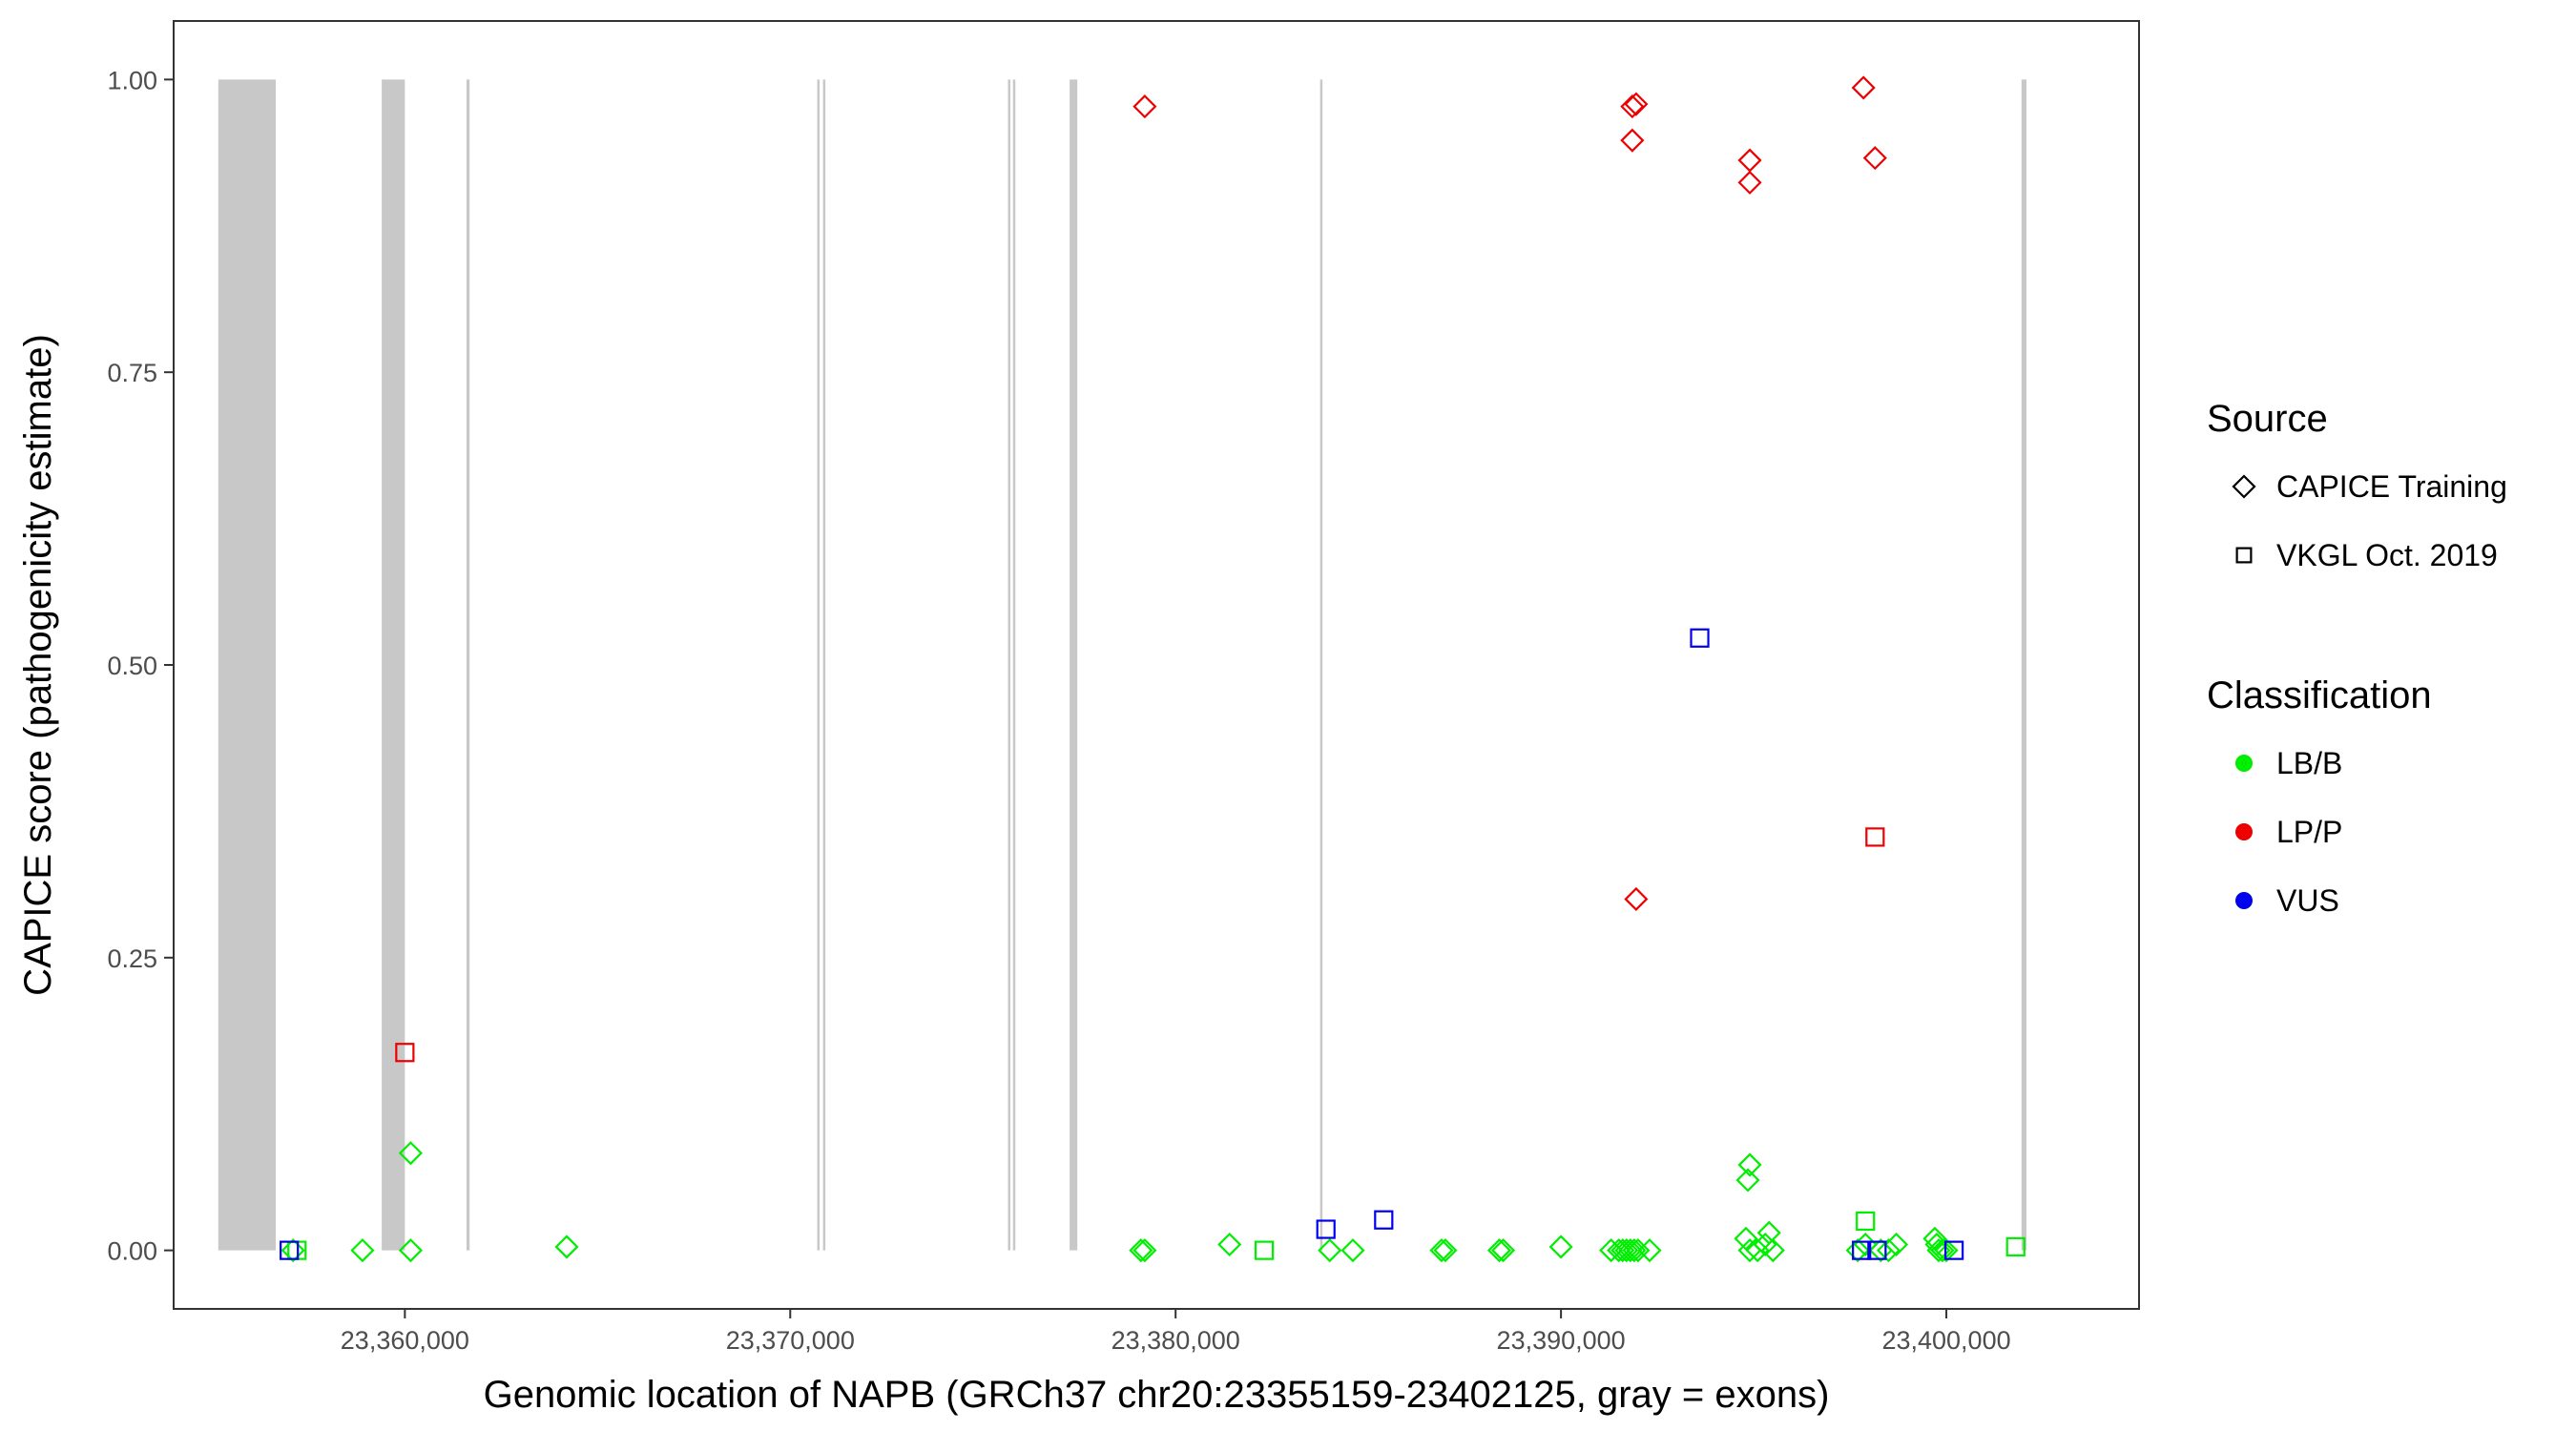  What do you see at coordinates (2267, 419) in the screenshot?
I see `legend-title-source: Source` at bounding box center [2267, 419].